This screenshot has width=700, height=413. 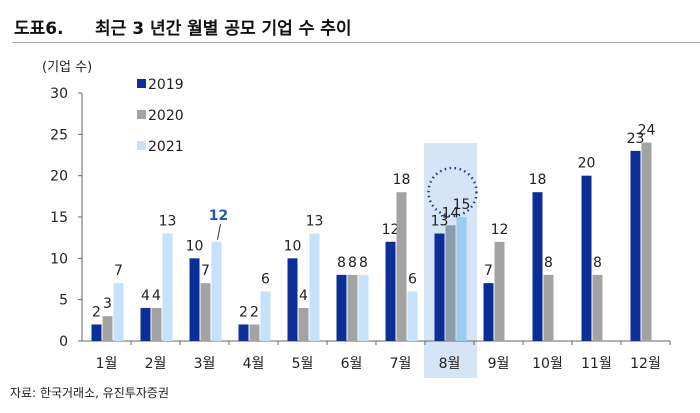 What do you see at coordinates (303, 364) in the screenshot?
I see `x-tick-label: 5월` at bounding box center [303, 364].